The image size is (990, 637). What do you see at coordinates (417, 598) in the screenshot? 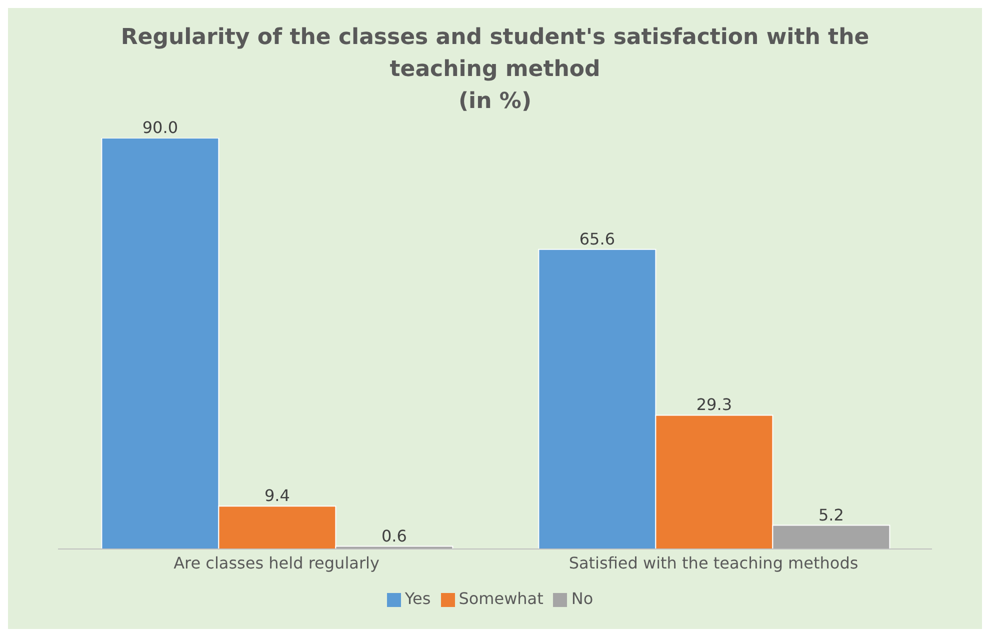
I see `legend-label: Yes` at bounding box center [417, 598].